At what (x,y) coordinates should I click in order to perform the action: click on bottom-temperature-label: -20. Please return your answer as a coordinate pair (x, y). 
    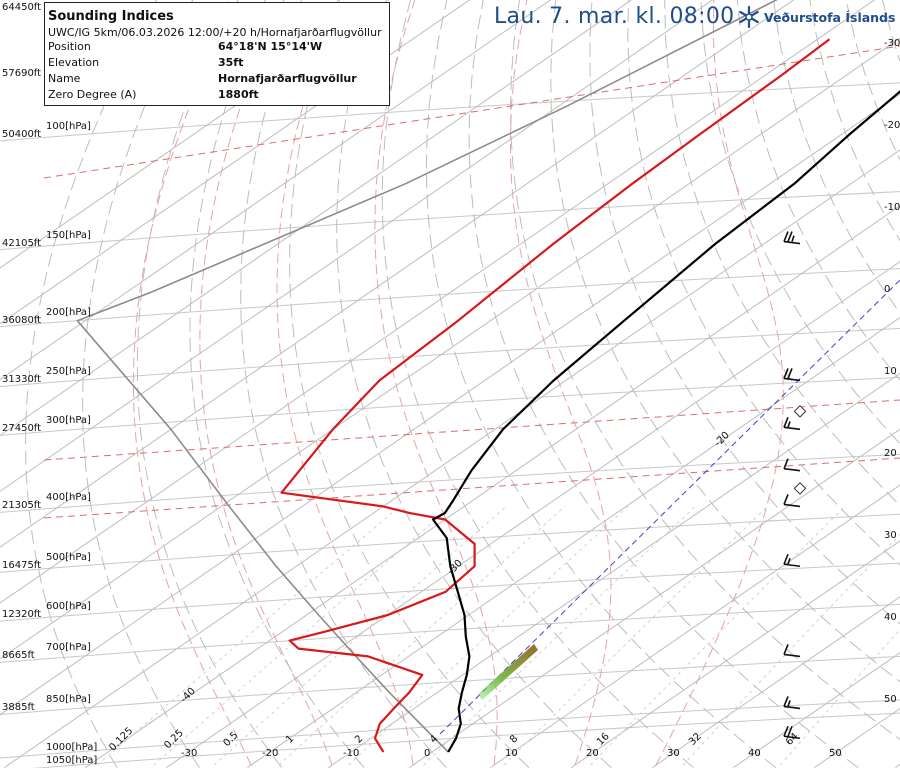
    Looking at the image, I should click on (270, 753).